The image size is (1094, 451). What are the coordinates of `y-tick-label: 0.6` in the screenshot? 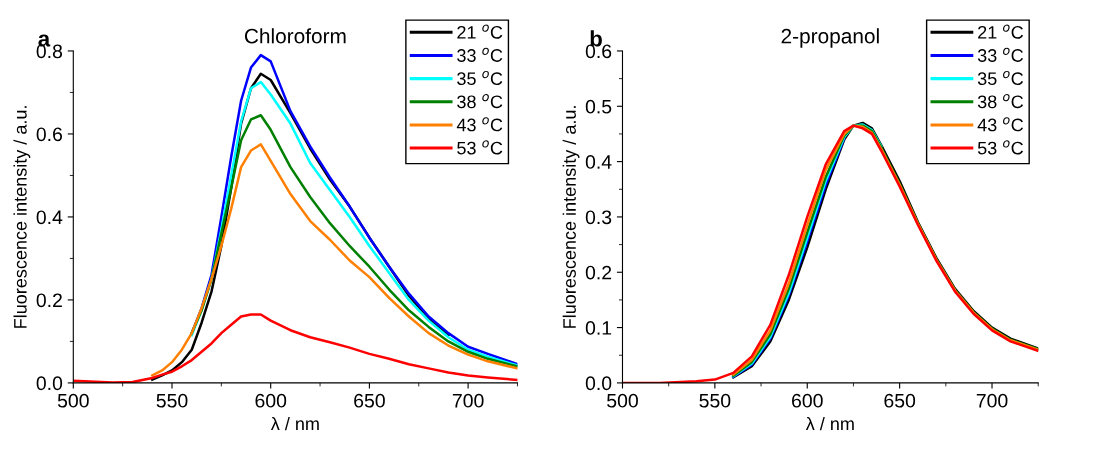 It's located at (49, 134).